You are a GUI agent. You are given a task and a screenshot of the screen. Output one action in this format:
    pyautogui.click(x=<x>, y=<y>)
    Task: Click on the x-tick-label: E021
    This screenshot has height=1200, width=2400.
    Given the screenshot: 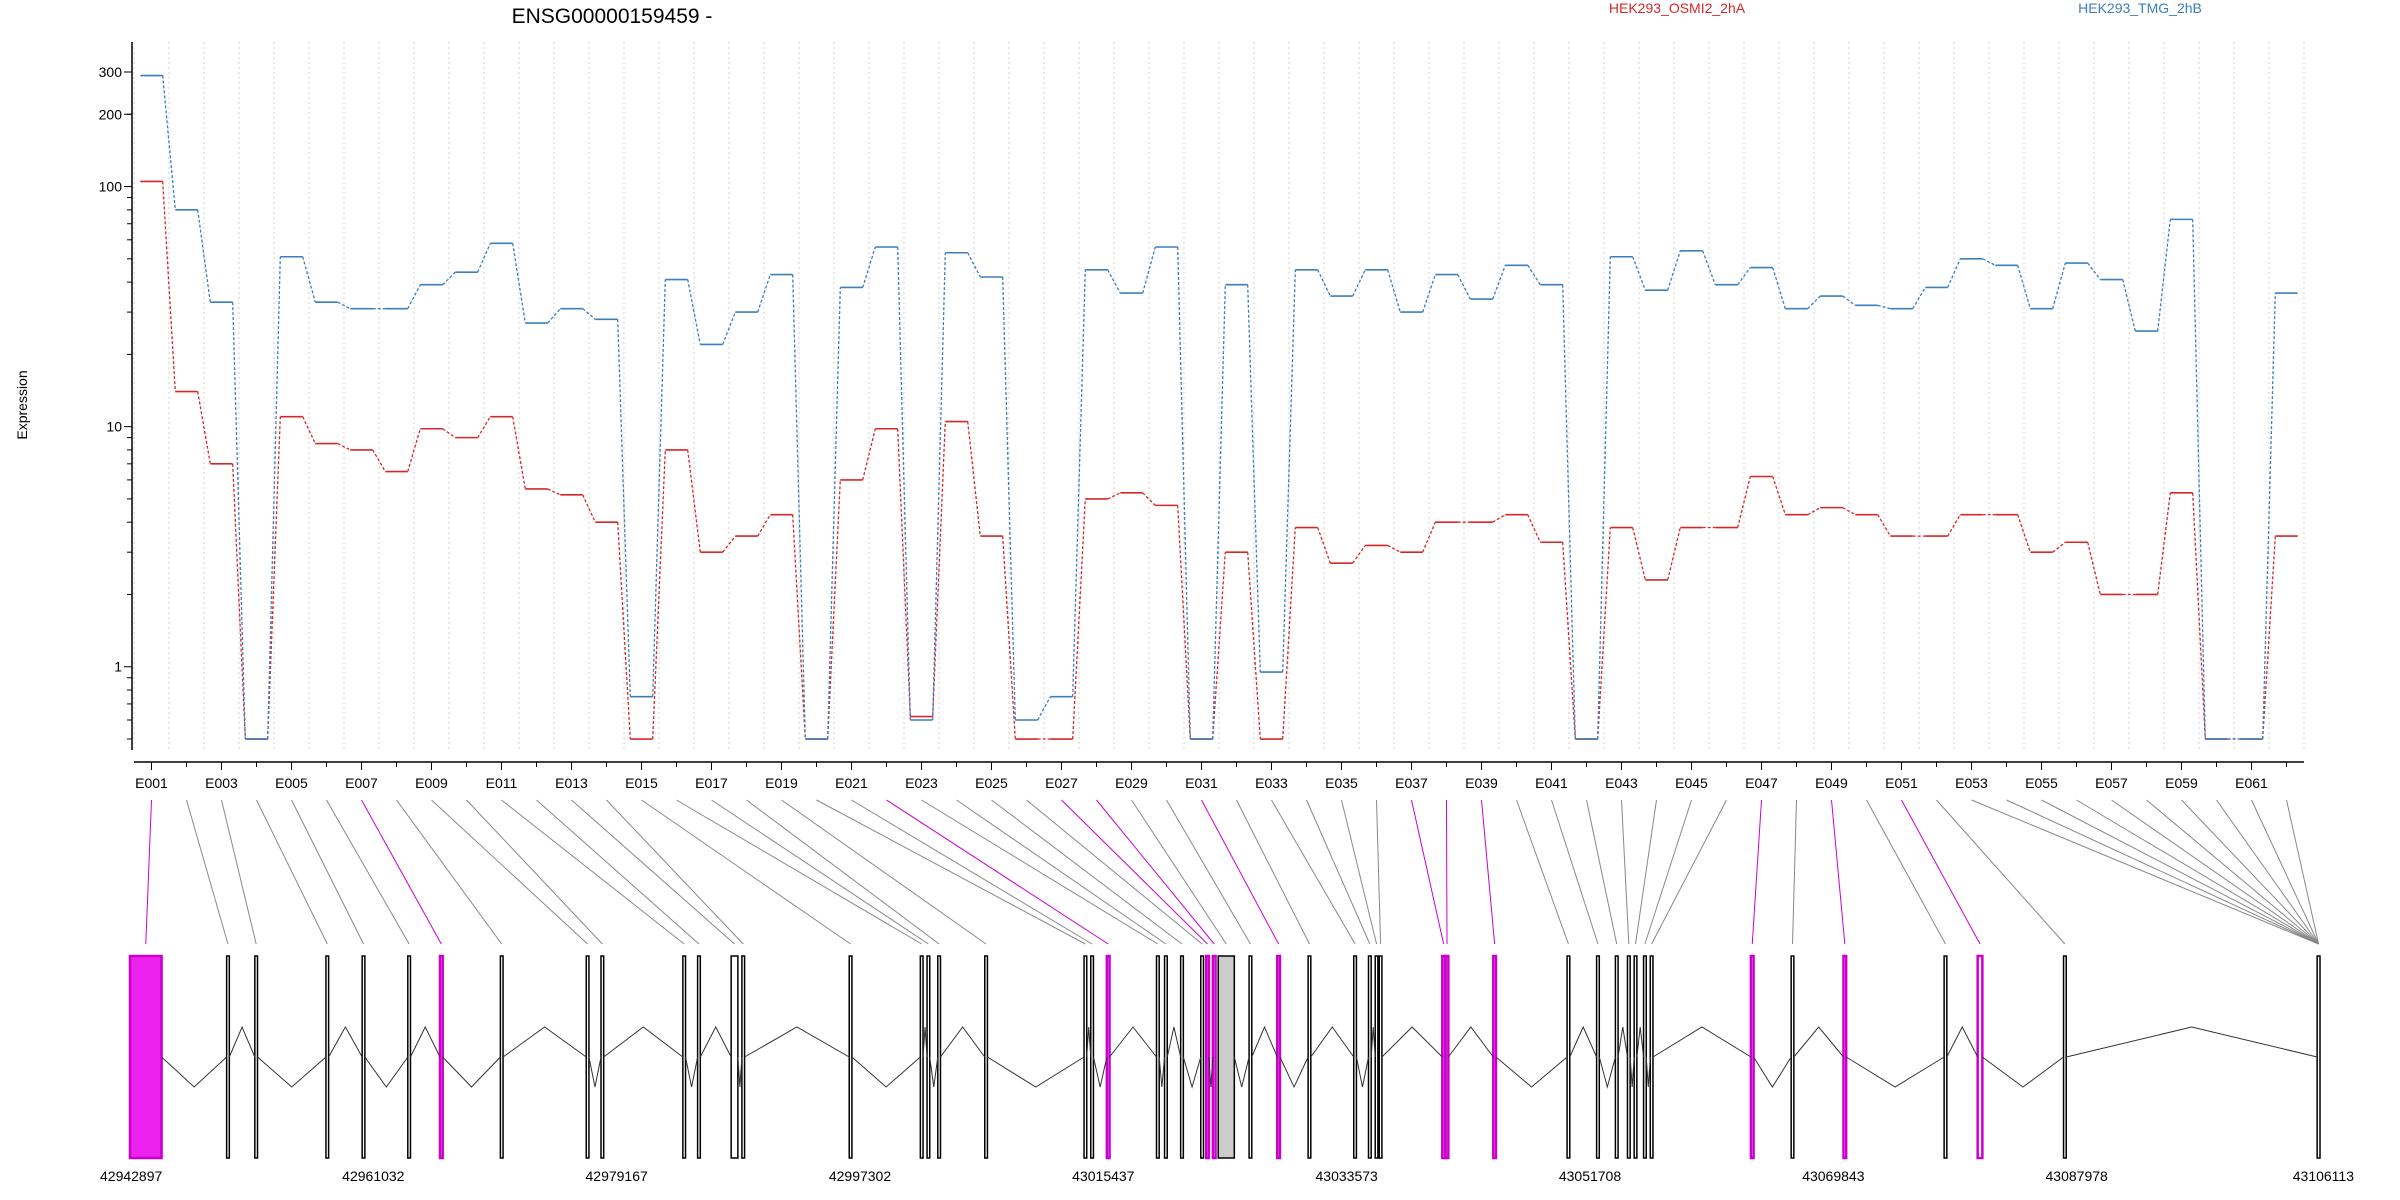 What is the action you would take?
    pyautogui.click(x=851, y=783)
    